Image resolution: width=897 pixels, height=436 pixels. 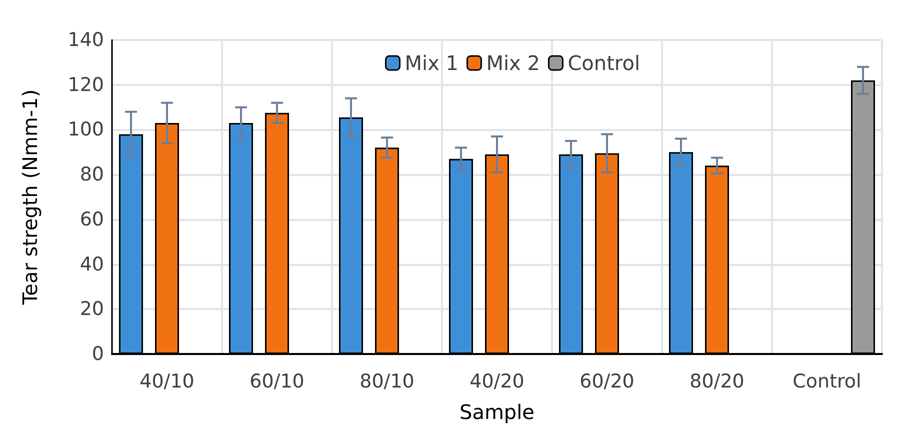 I want to click on y-tick-label: 20, so click(x=92, y=309).